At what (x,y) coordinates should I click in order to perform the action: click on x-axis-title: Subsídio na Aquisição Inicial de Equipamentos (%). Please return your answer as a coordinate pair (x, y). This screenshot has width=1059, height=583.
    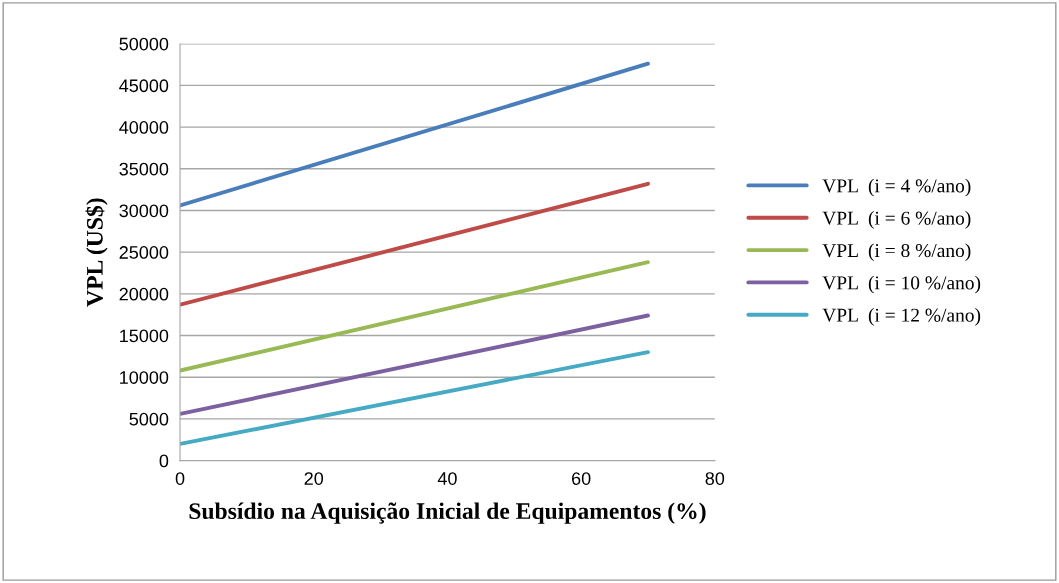
    Looking at the image, I should click on (447, 513).